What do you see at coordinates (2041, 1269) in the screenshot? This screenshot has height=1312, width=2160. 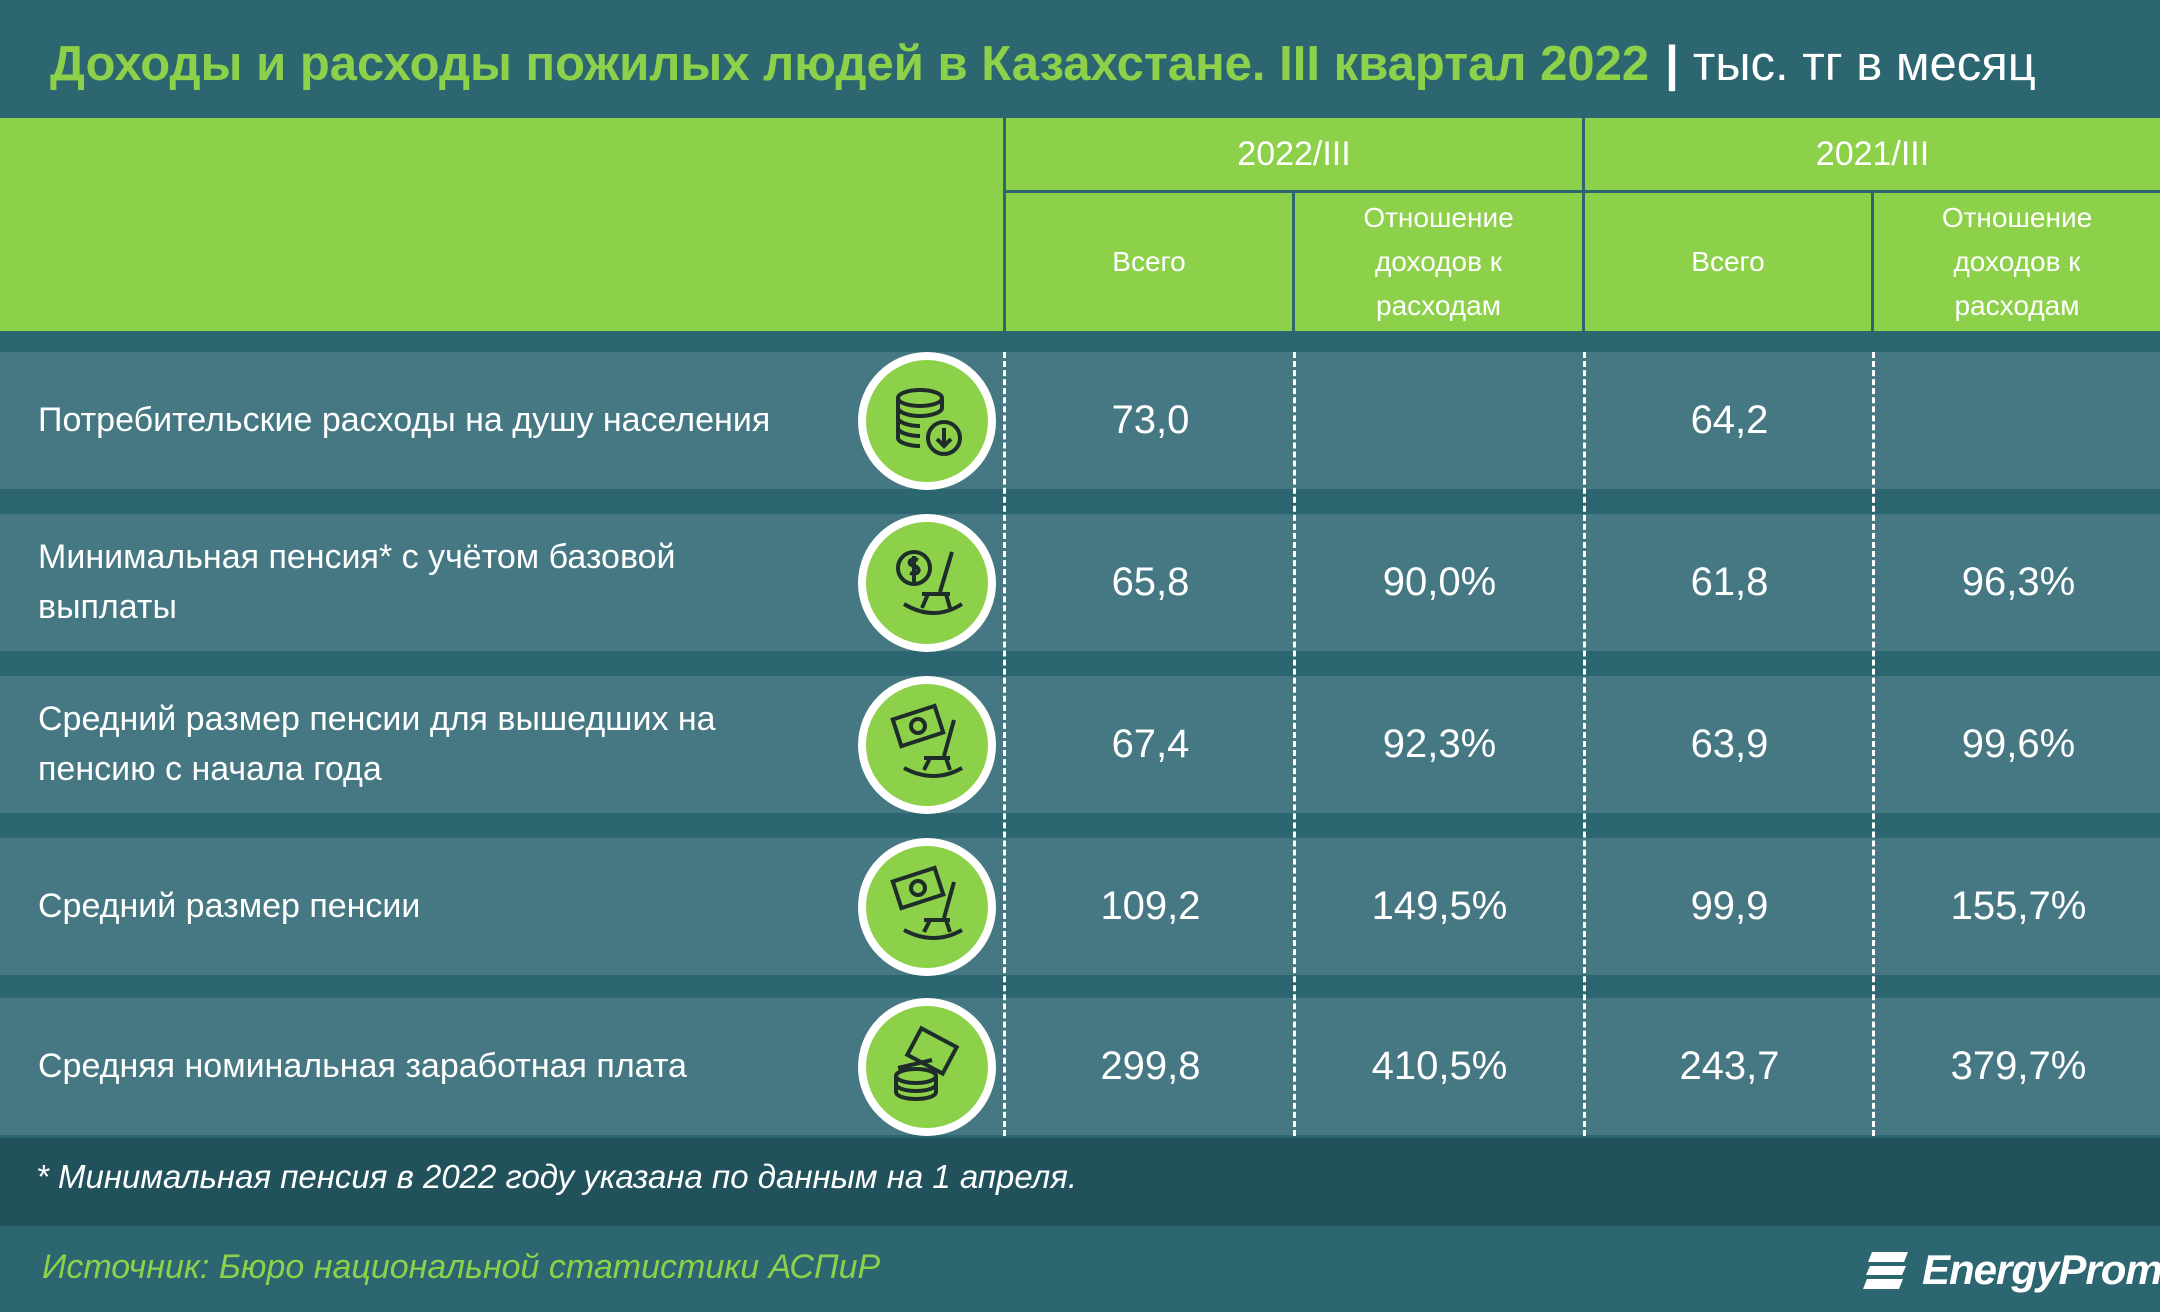 I see `logo-text: EnergyProm` at bounding box center [2041, 1269].